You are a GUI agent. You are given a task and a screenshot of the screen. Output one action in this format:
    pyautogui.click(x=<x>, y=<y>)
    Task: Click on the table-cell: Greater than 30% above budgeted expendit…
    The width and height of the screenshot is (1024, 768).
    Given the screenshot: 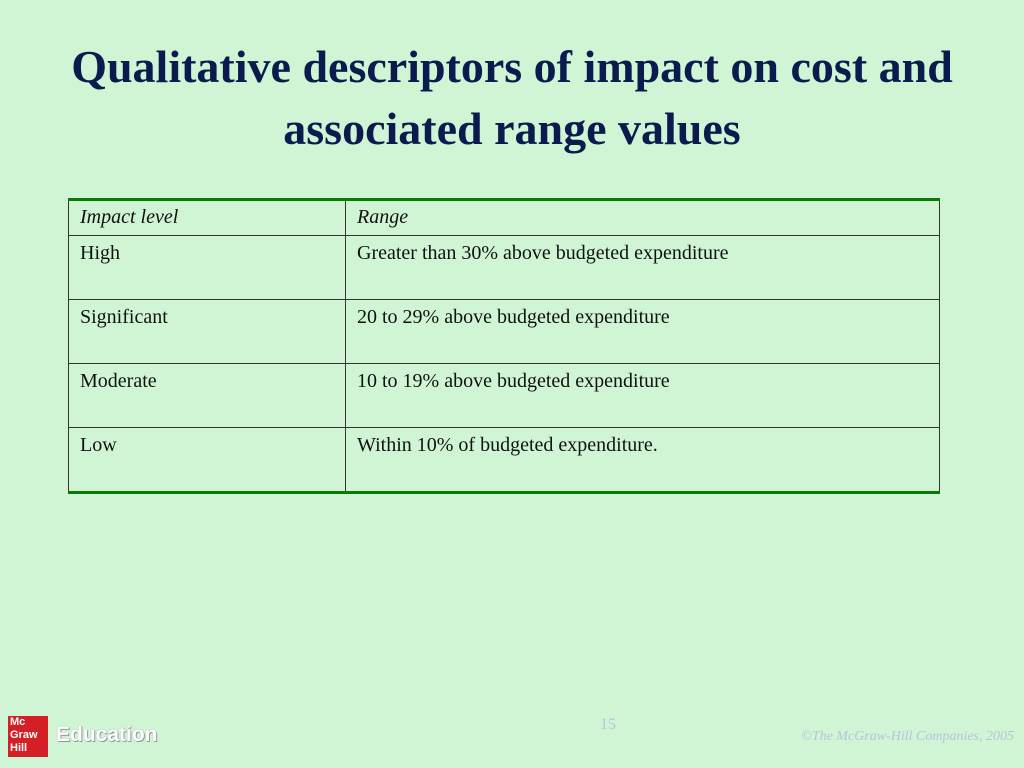 What is the action you would take?
    pyautogui.click(x=642, y=267)
    